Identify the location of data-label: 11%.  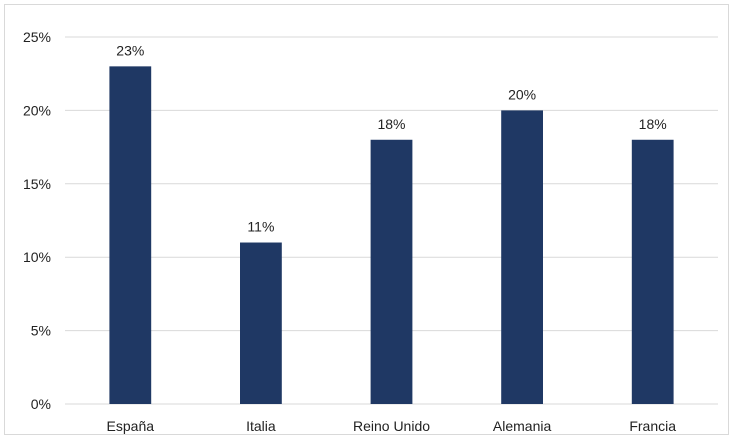
(260, 227).